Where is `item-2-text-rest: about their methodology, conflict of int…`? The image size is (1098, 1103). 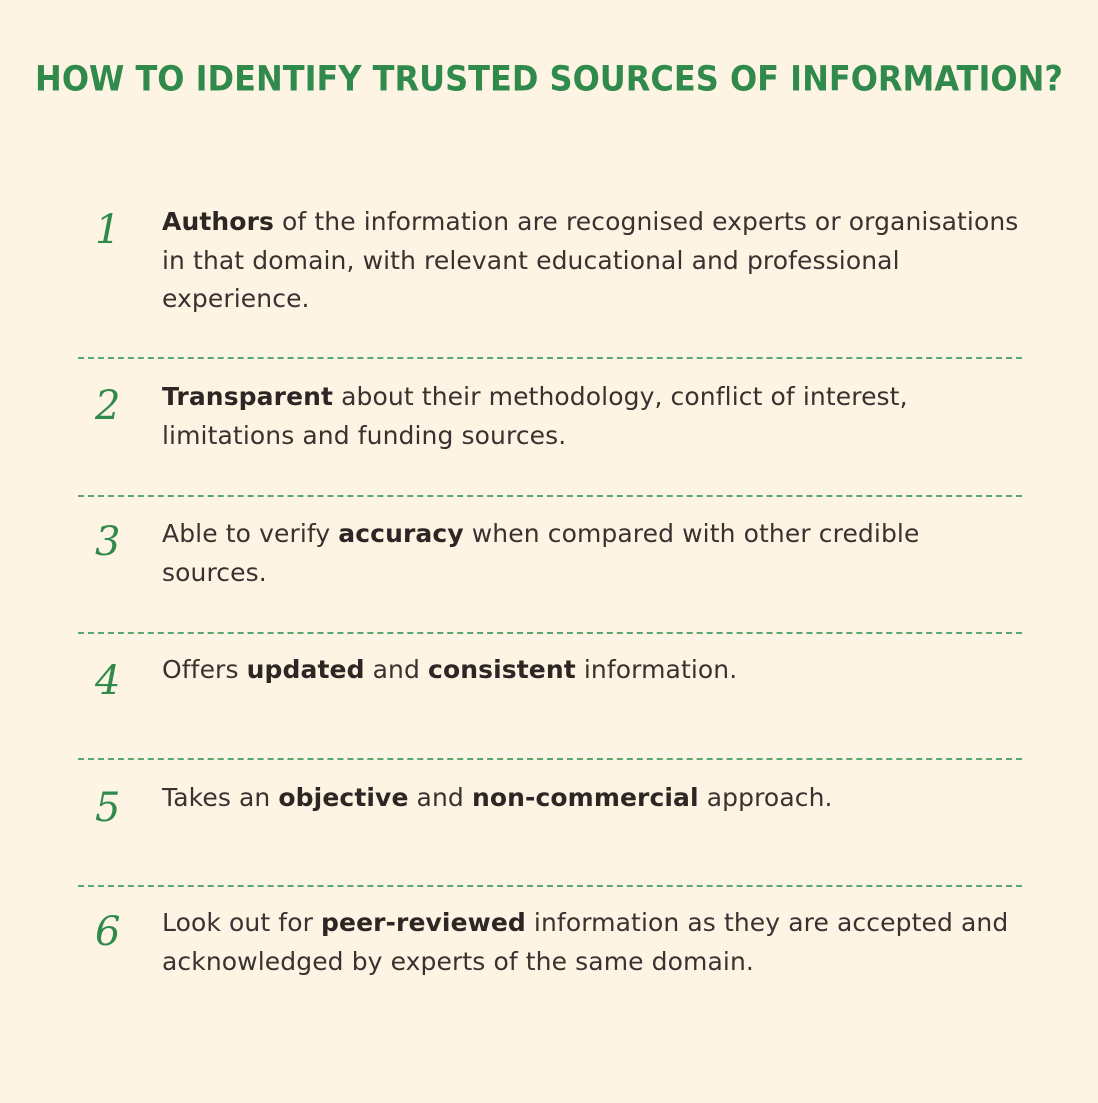 item-2-text-rest: about their methodology, conflict of int… is located at coordinates (535, 416).